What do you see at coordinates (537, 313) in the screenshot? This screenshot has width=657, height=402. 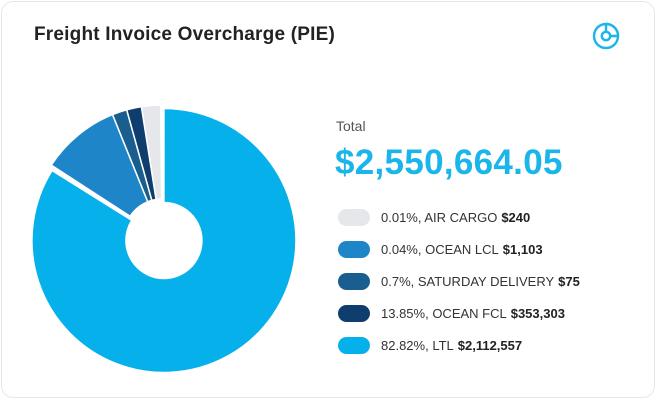 I see `legend-amount: $353,303` at bounding box center [537, 313].